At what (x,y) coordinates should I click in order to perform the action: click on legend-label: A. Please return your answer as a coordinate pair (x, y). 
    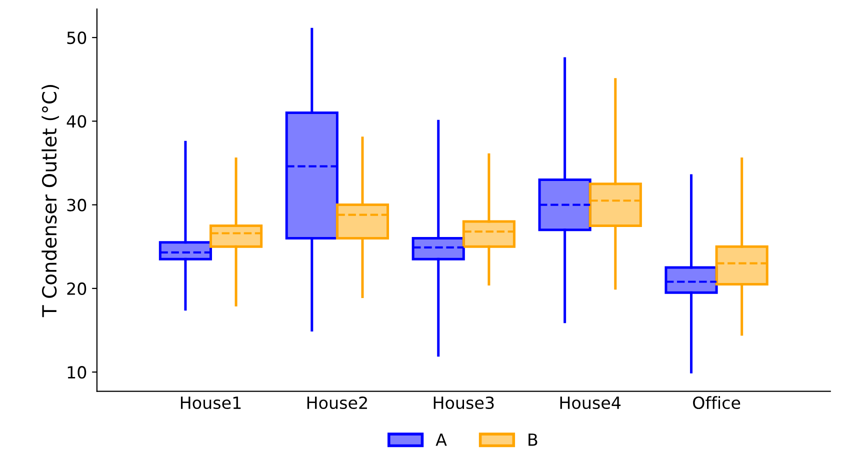
    Looking at the image, I should click on (441, 440).